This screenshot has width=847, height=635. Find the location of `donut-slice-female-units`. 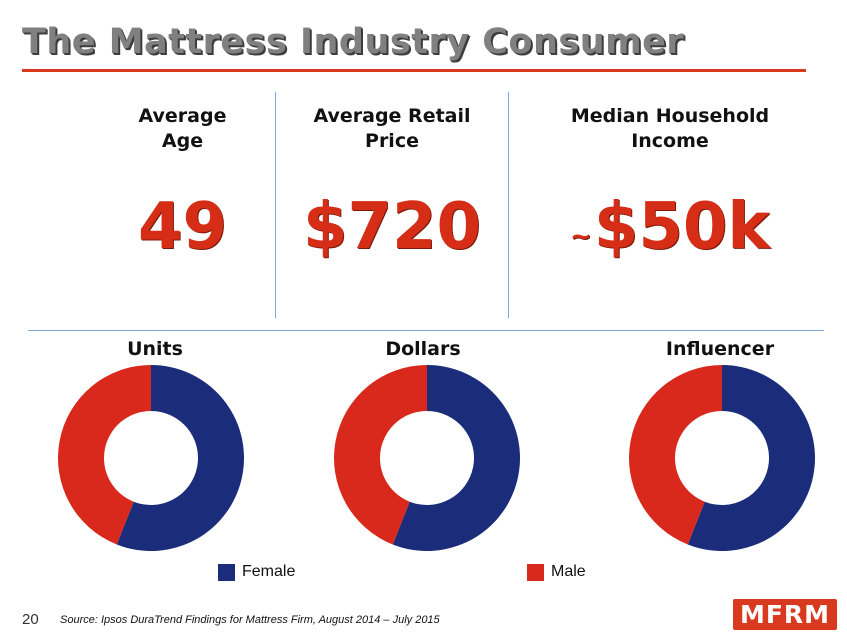

donut-slice-female-units is located at coordinates (180, 458).